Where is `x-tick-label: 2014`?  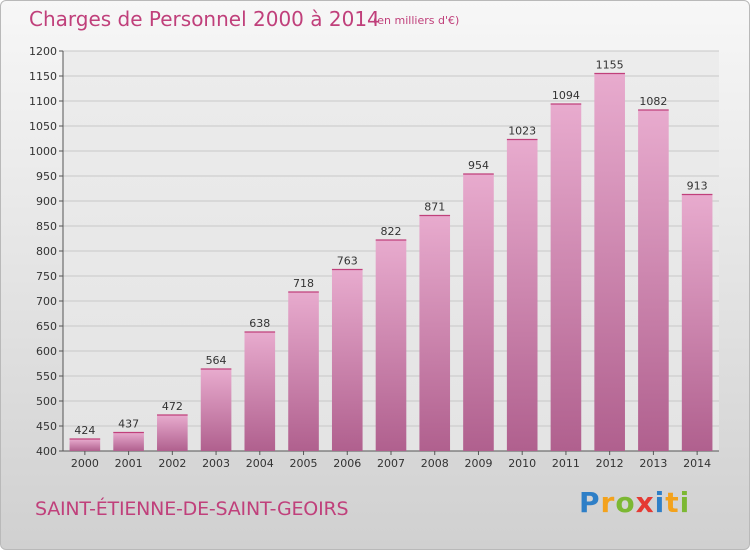 x-tick-label: 2014 is located at coordinates (697, 463).